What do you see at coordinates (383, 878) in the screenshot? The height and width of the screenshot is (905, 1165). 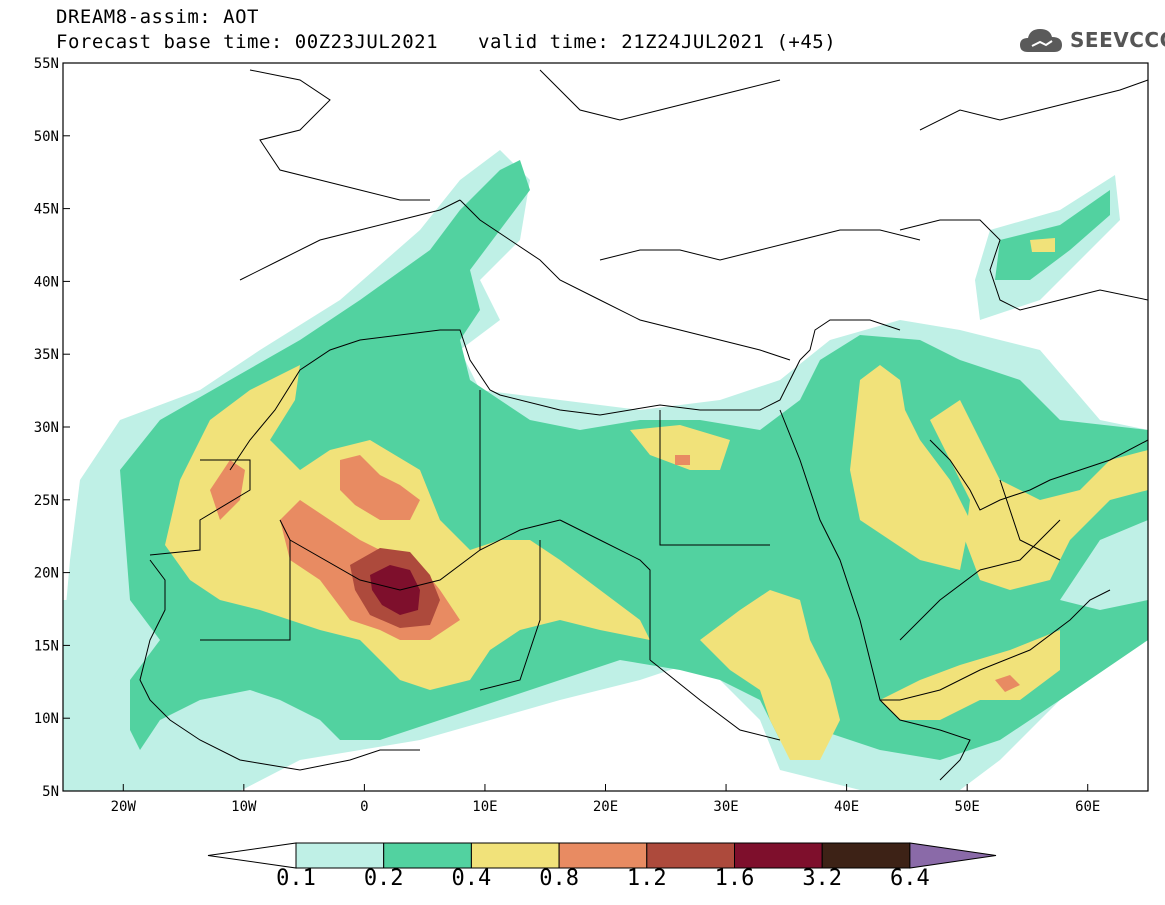 I see `colorbar-label: 0.2` at bounding box center [383, 878].